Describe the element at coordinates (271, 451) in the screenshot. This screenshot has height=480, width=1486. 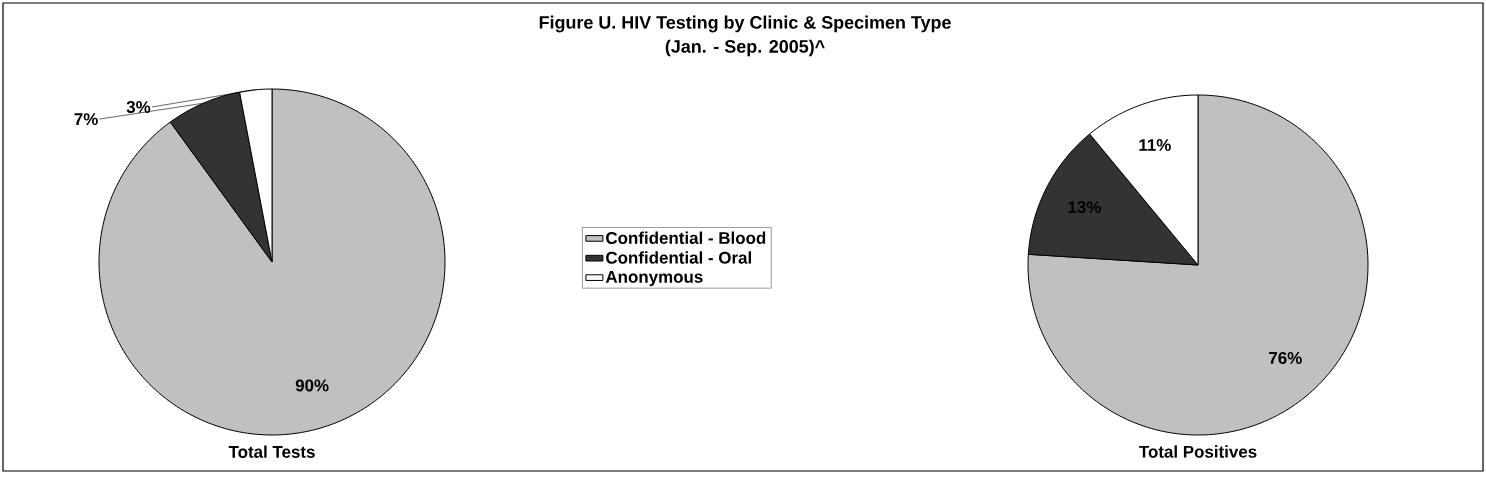
I see `text: Total Tests` at that location.